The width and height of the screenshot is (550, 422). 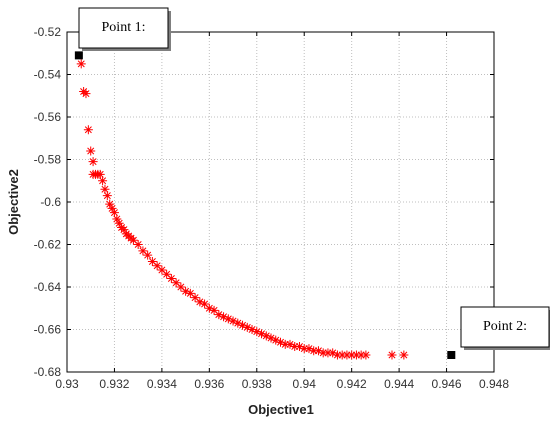 I want to click on x-tick-label: 0.942, so click(x=352, y=384).